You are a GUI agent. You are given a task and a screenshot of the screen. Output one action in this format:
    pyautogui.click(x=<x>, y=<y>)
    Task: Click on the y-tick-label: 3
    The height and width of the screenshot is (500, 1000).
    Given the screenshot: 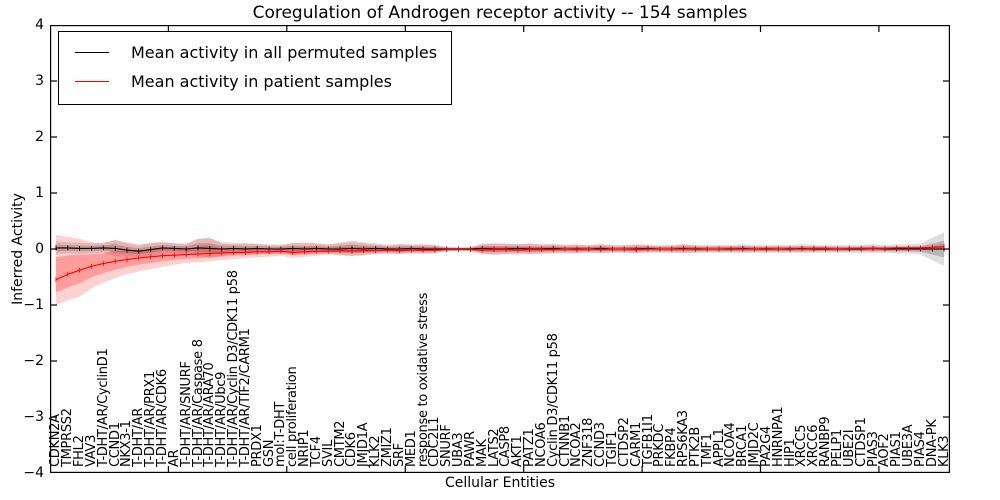 What is the action you would take?
    pyautogui.click(x=39, y=81)
    